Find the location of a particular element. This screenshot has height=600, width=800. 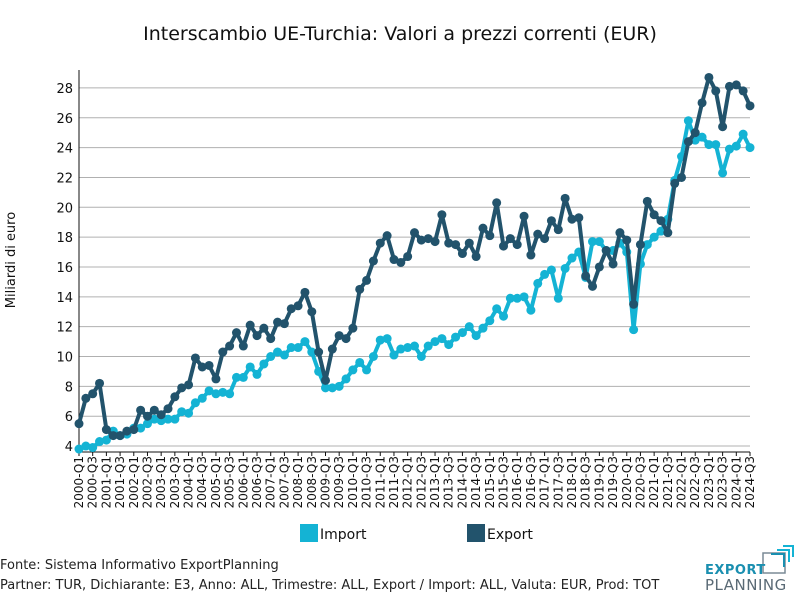

x-tick-label: 2003-Q1 is located at coordinates (161, 482).